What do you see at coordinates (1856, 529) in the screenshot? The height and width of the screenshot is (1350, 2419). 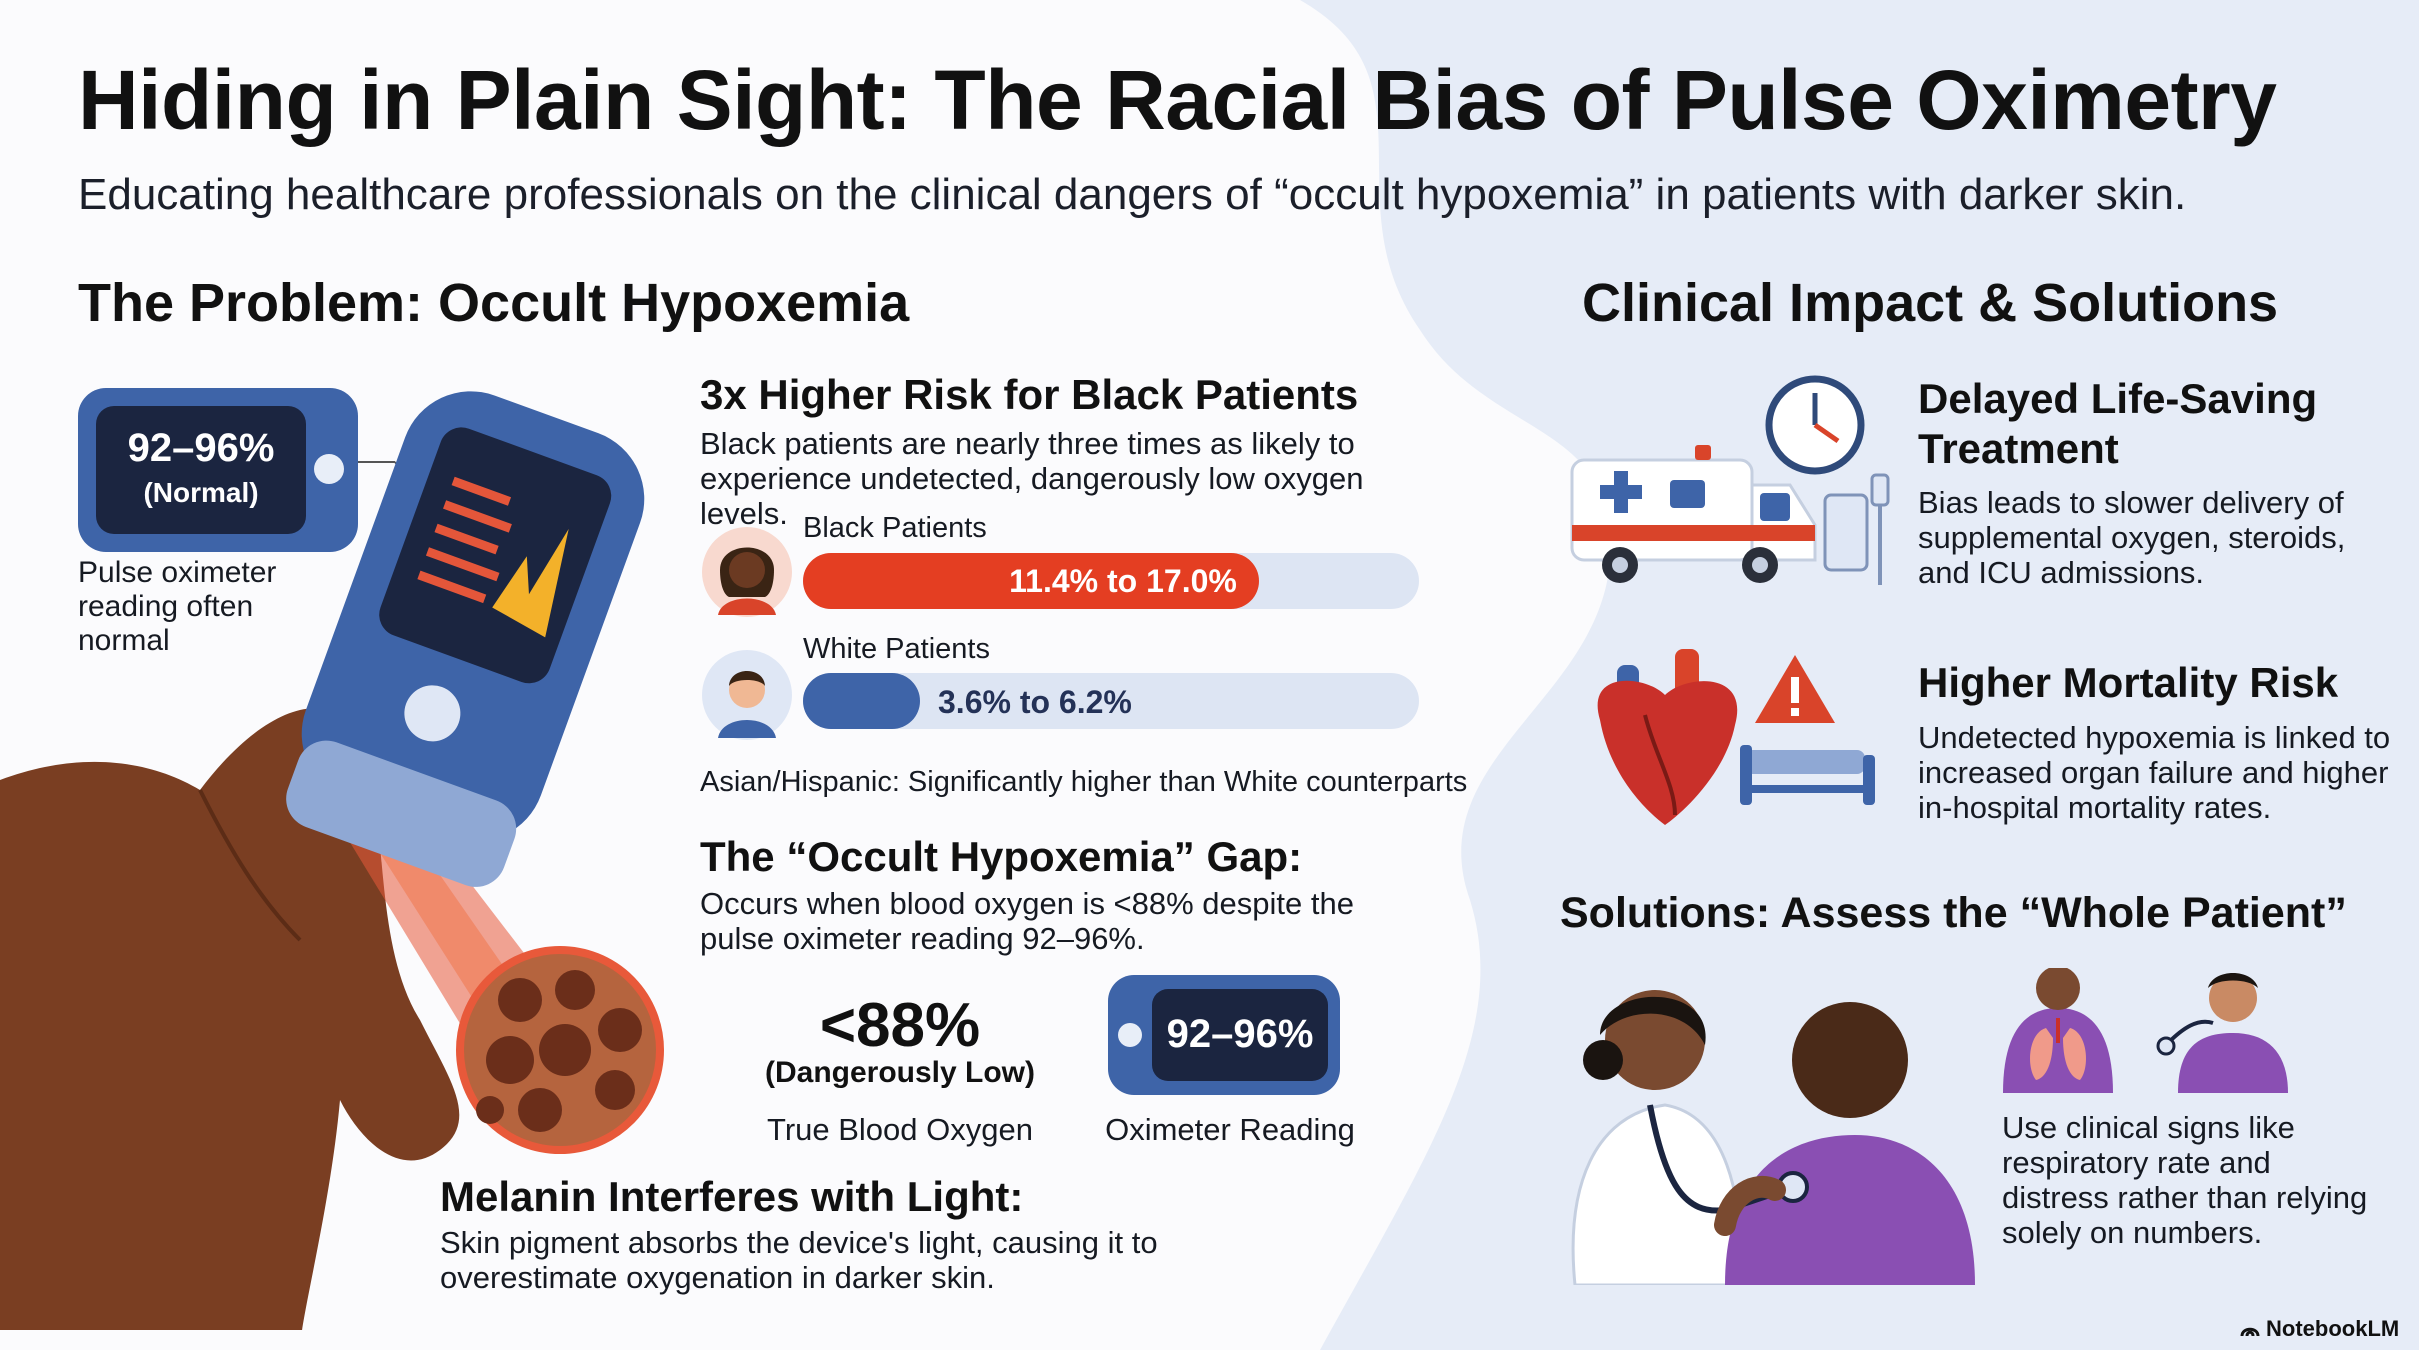 I see `icu-monitor-icon` at bounding box center [1856, 529].